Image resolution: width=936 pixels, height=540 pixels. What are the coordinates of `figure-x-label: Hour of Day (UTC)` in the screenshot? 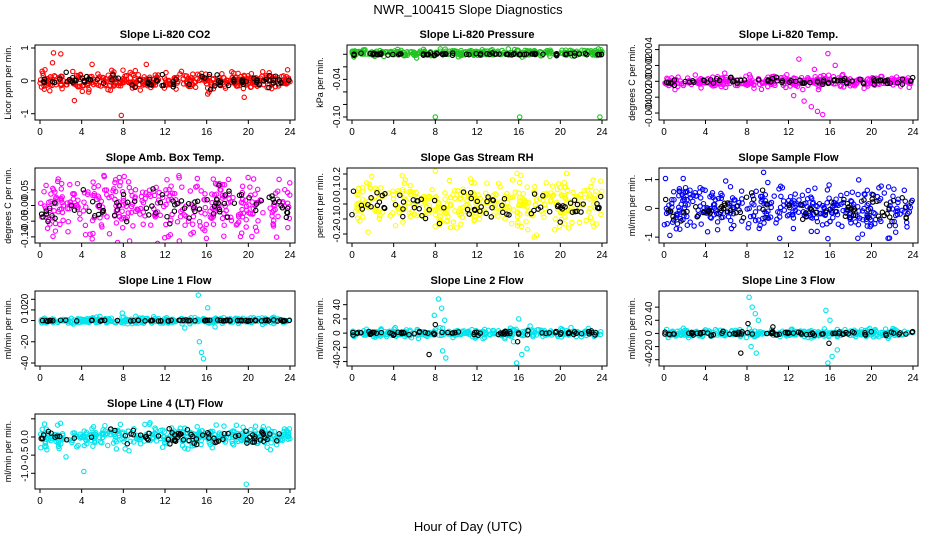 It's located at (468, 526).